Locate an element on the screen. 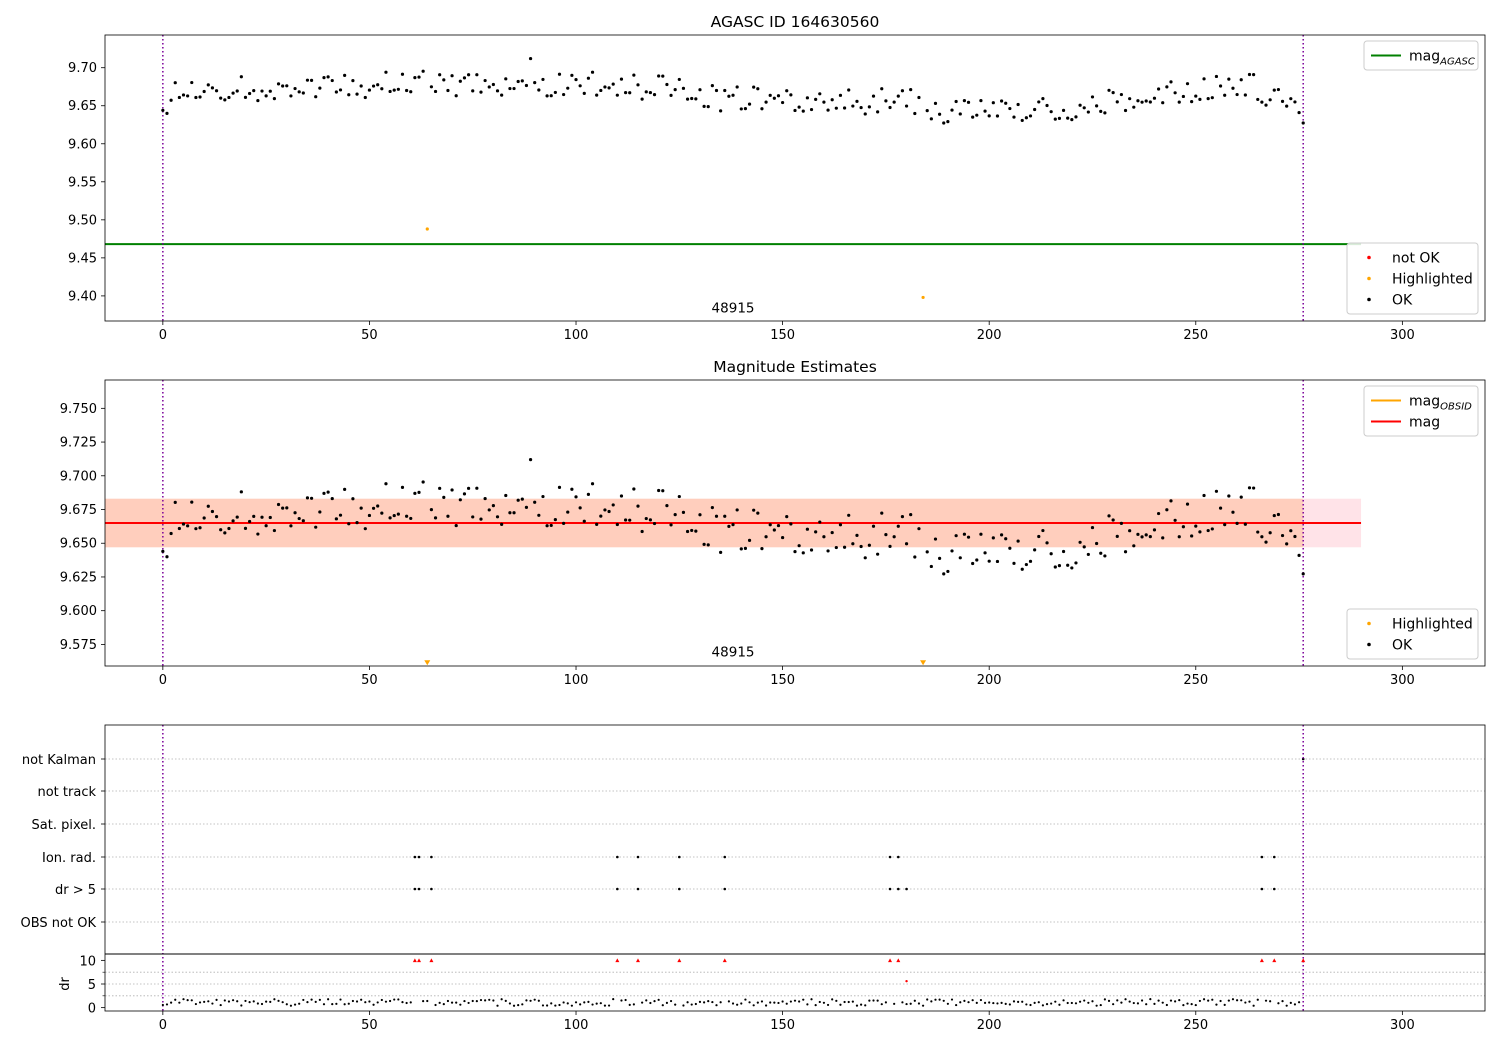 This screenshot has width=1500, height=1050. x-tick-label: 100 is located at coordinates (576, 335).